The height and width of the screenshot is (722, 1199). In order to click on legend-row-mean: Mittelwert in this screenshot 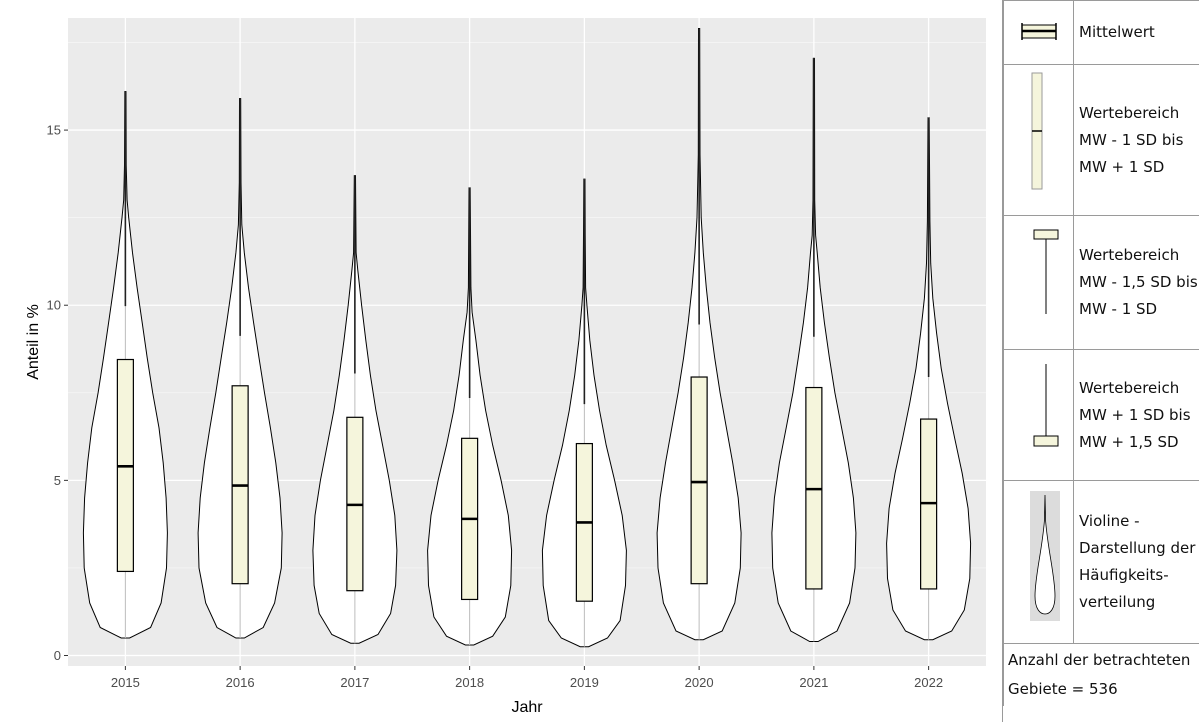, I will do `click(1101, 33)`.